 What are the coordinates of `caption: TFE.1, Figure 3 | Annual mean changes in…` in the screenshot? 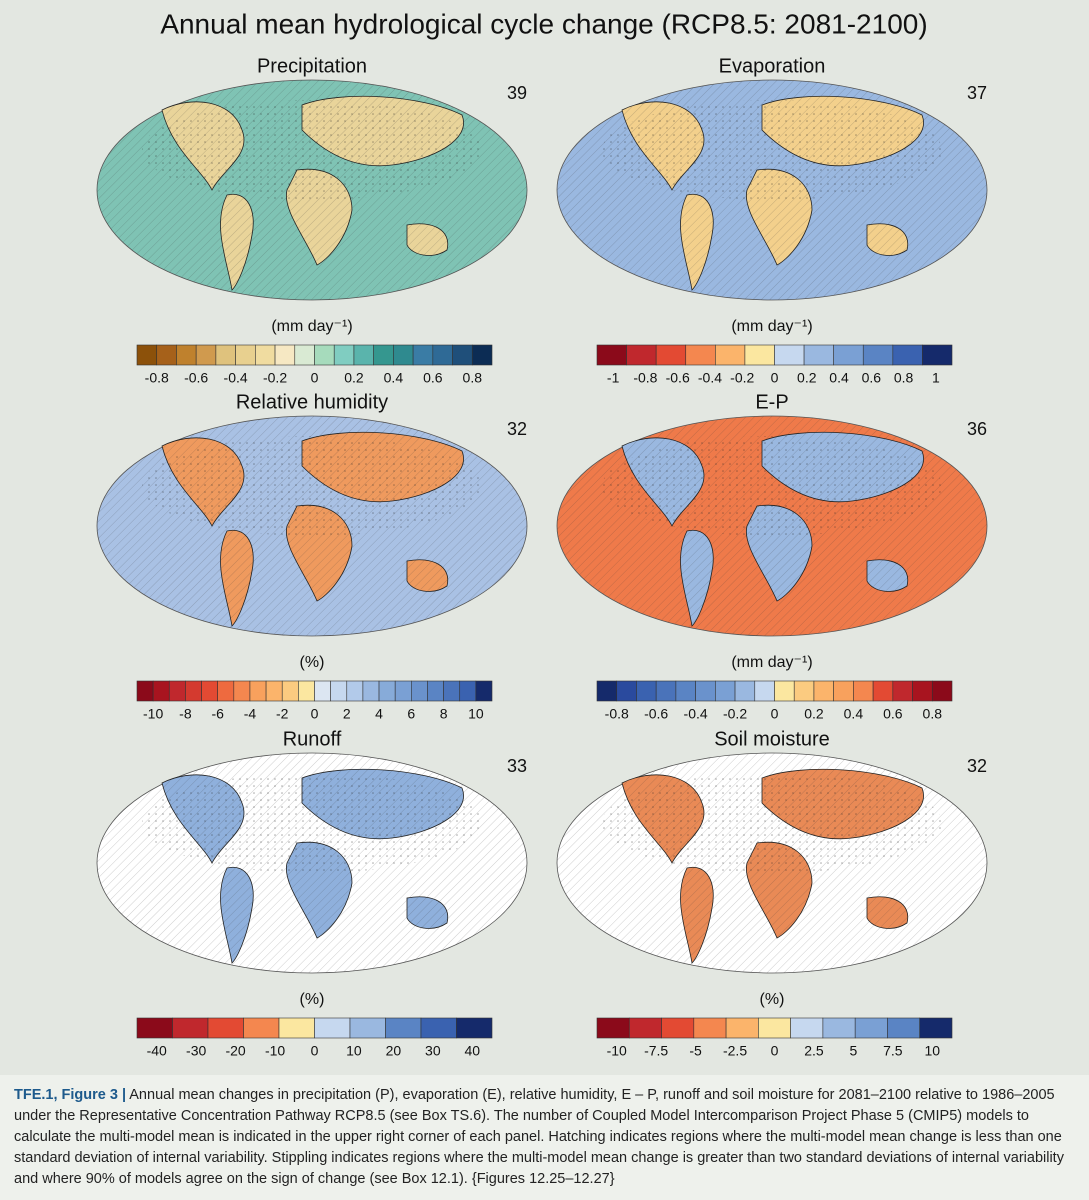 It's located at (544, 1137).